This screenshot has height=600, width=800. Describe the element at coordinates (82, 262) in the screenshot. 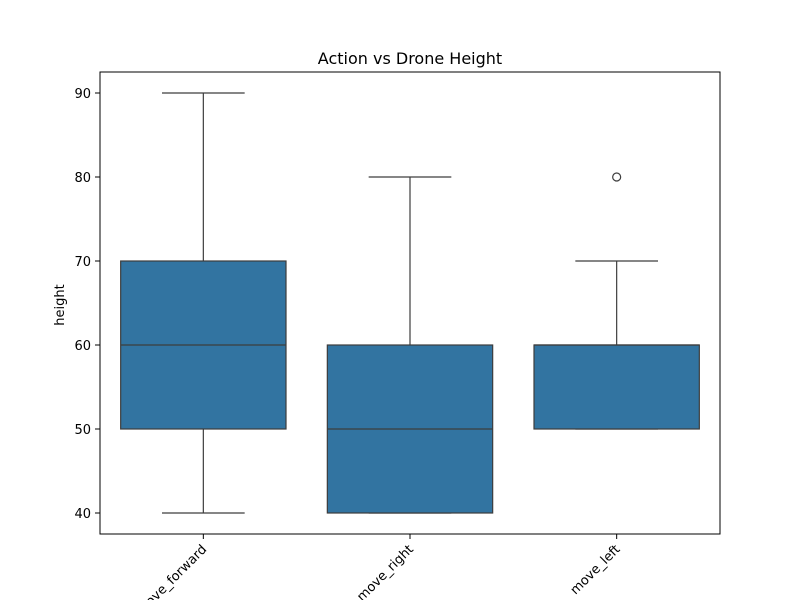

I see `y-tick-label: 70` at that location.